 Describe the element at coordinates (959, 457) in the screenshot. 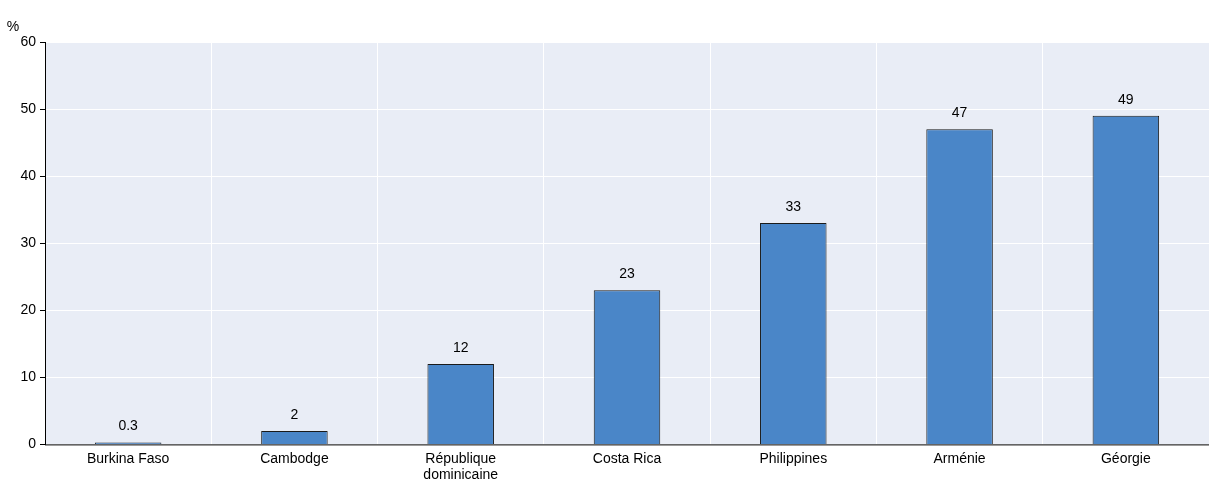

I see `x-tick-label: Arménie` at that location.